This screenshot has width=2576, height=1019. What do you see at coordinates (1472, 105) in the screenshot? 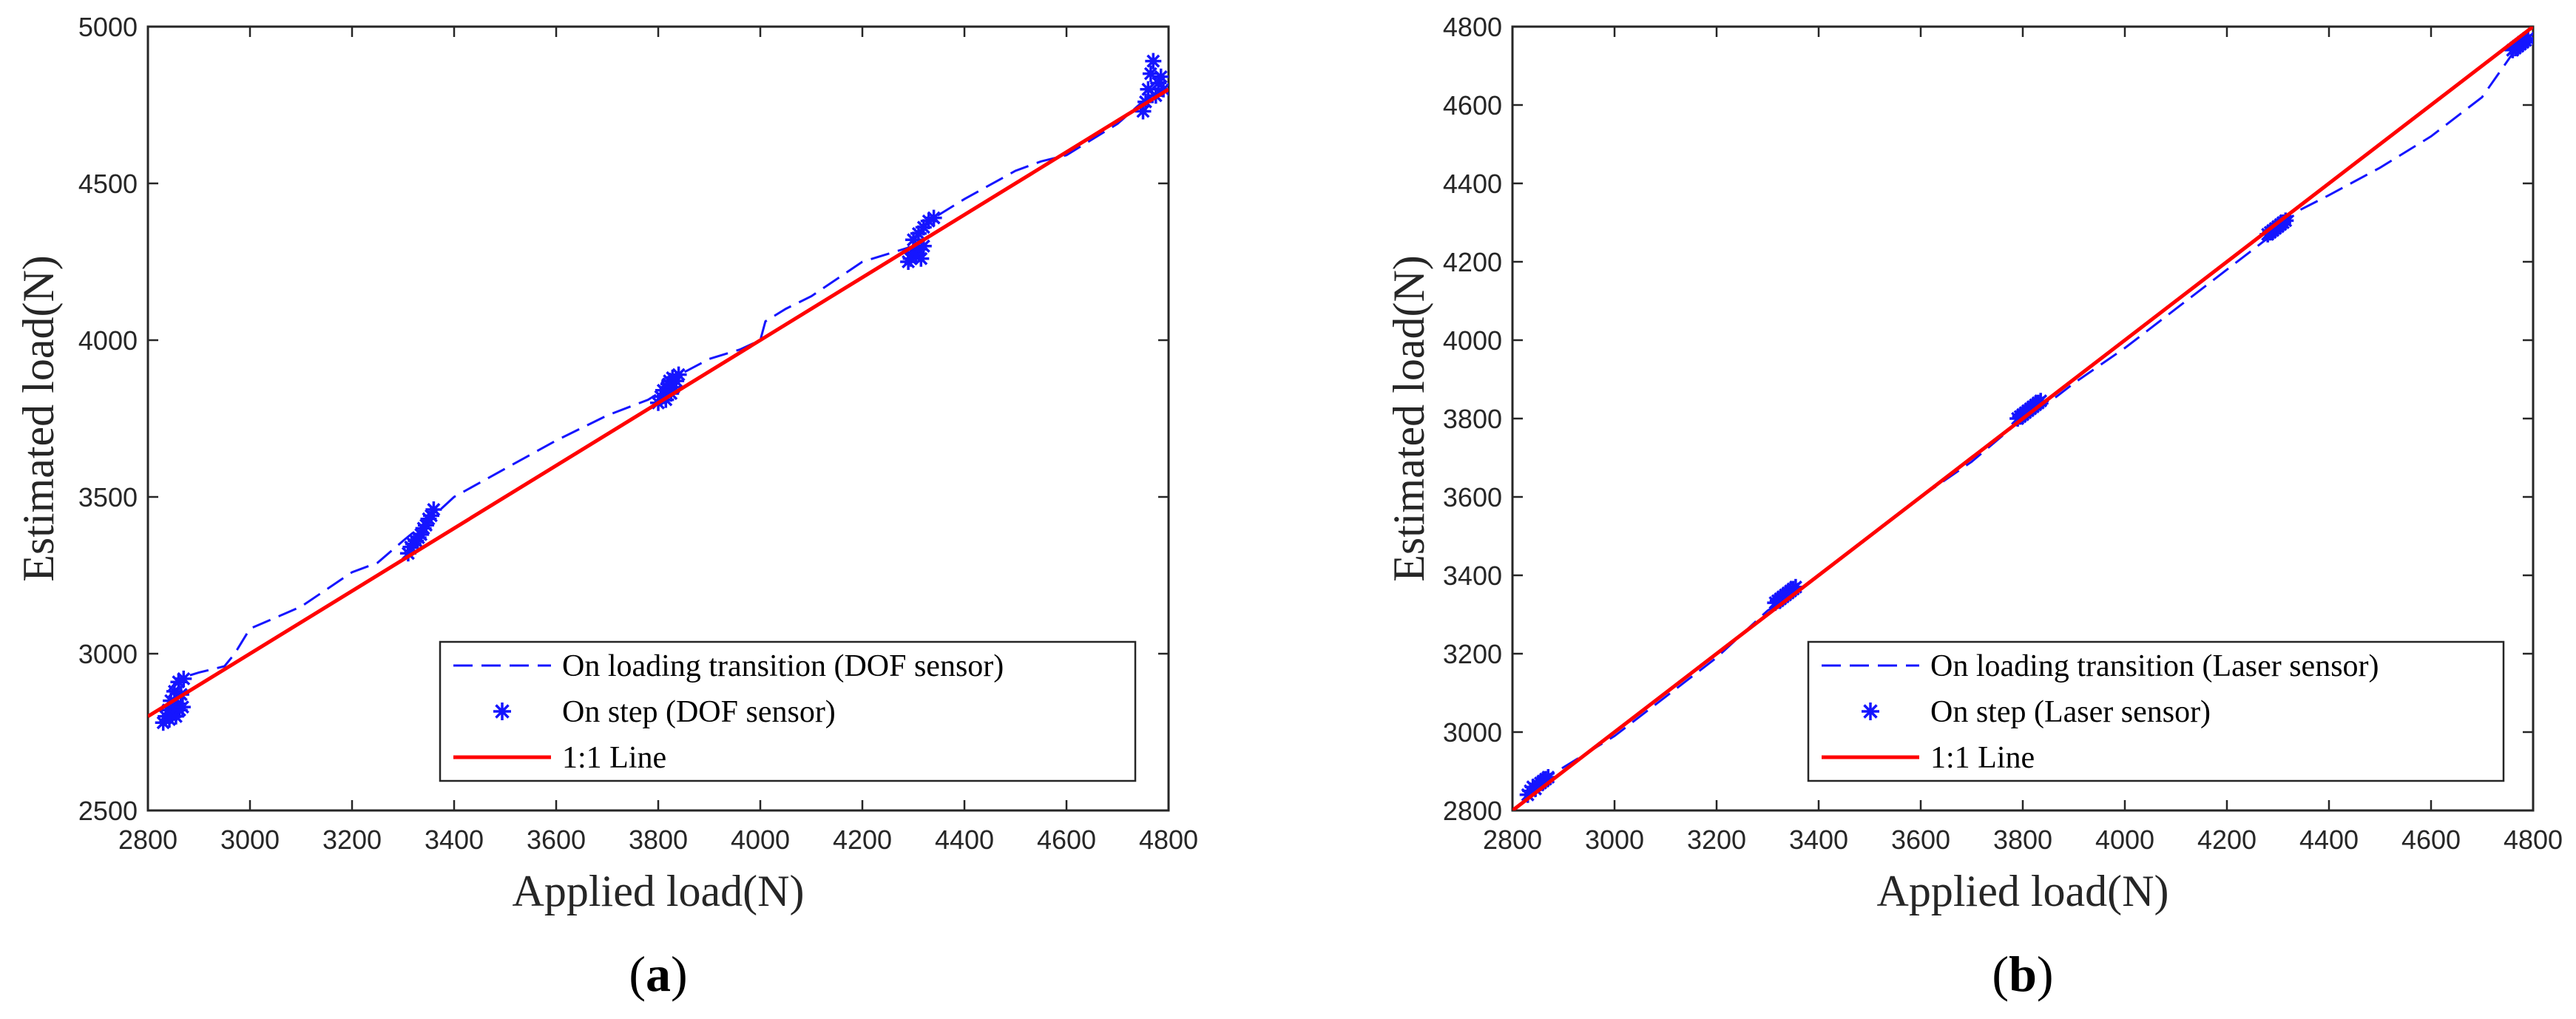
I see `y-tick-label: 4600` at bounding box center [1472, 105].